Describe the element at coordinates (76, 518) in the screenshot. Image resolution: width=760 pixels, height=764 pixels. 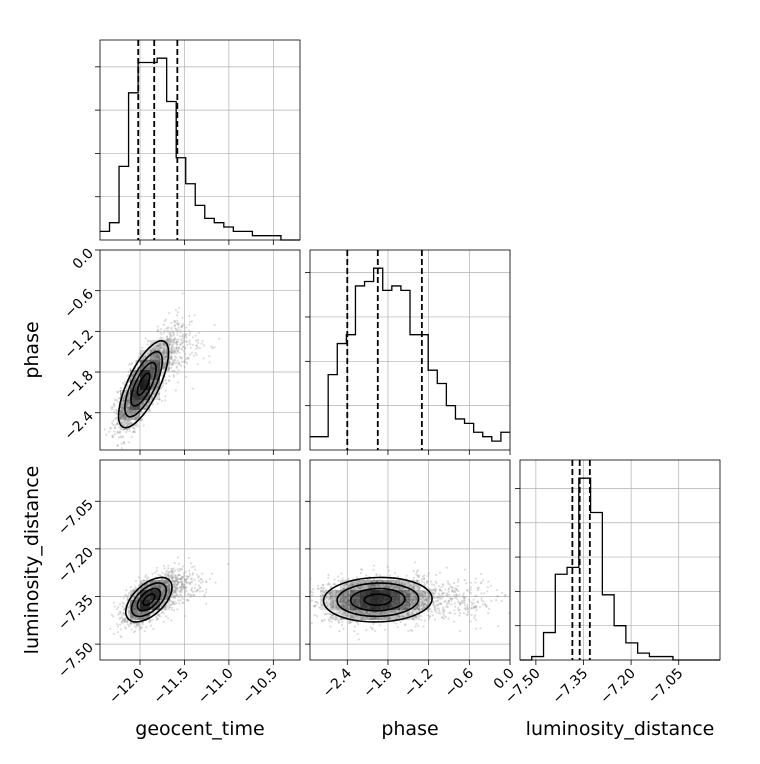
I see `panel-geocent-time-vs-luminosity-distance-yticklabel-3: −7.05` at that location.